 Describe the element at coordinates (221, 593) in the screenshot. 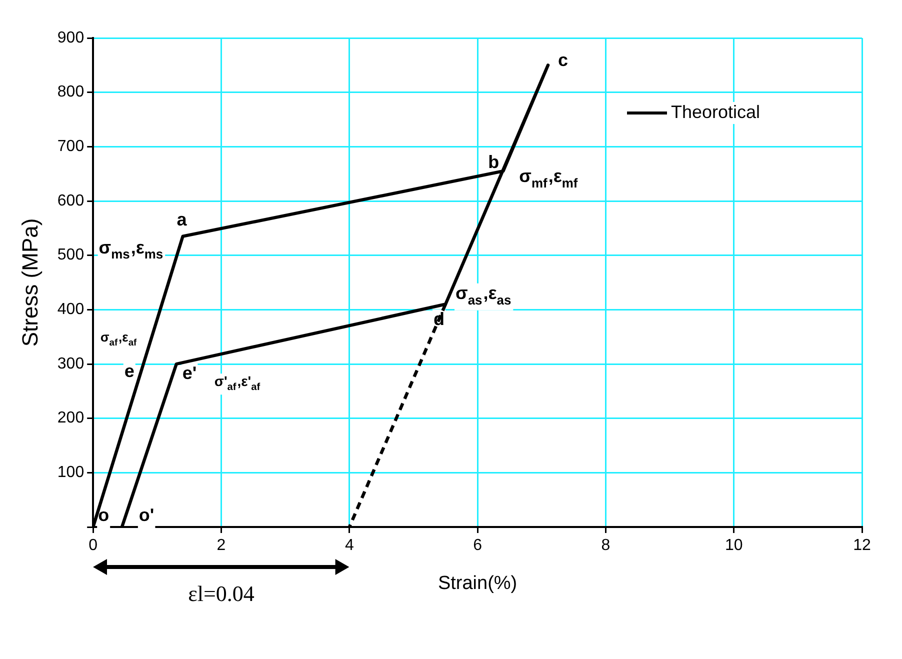

I see `text: εl=0.04` at that location.